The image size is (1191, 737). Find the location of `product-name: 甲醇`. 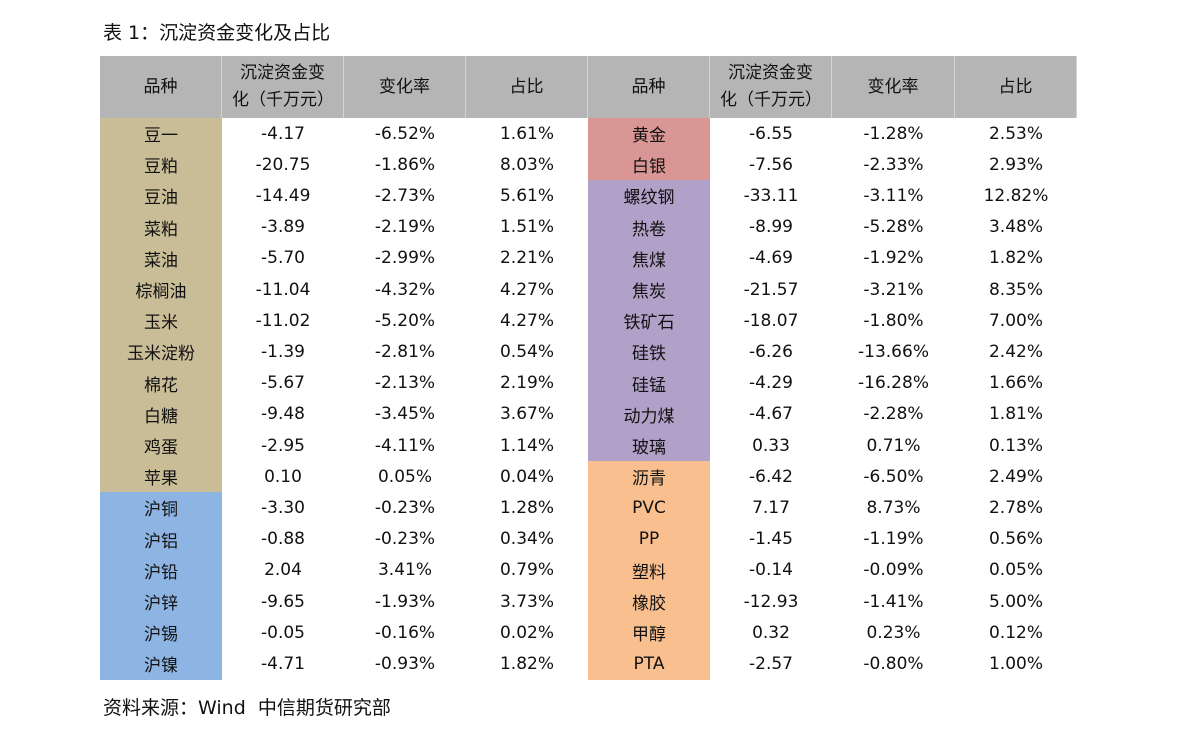

product-name: 甲醇 is located at coordinates (649, 633).